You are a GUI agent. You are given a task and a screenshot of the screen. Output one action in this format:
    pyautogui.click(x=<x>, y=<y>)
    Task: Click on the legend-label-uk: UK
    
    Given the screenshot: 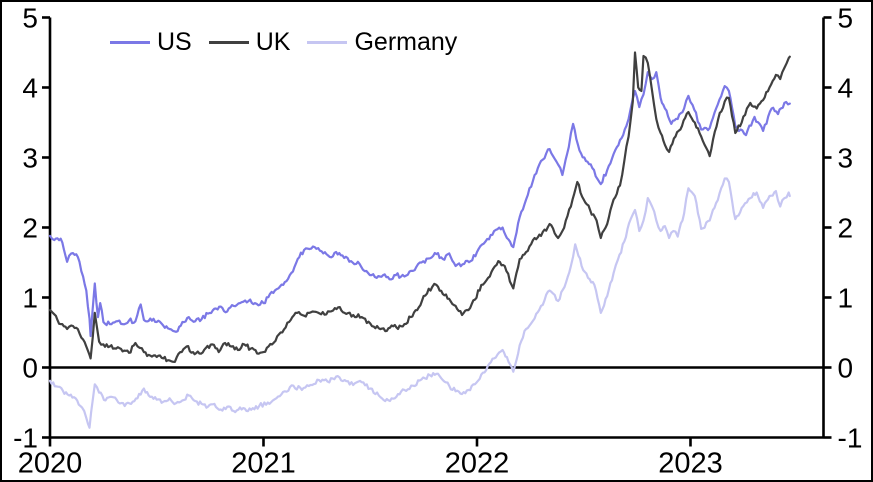 What is the action you would take?
    pyautogui.click(x=273, y=42)
    